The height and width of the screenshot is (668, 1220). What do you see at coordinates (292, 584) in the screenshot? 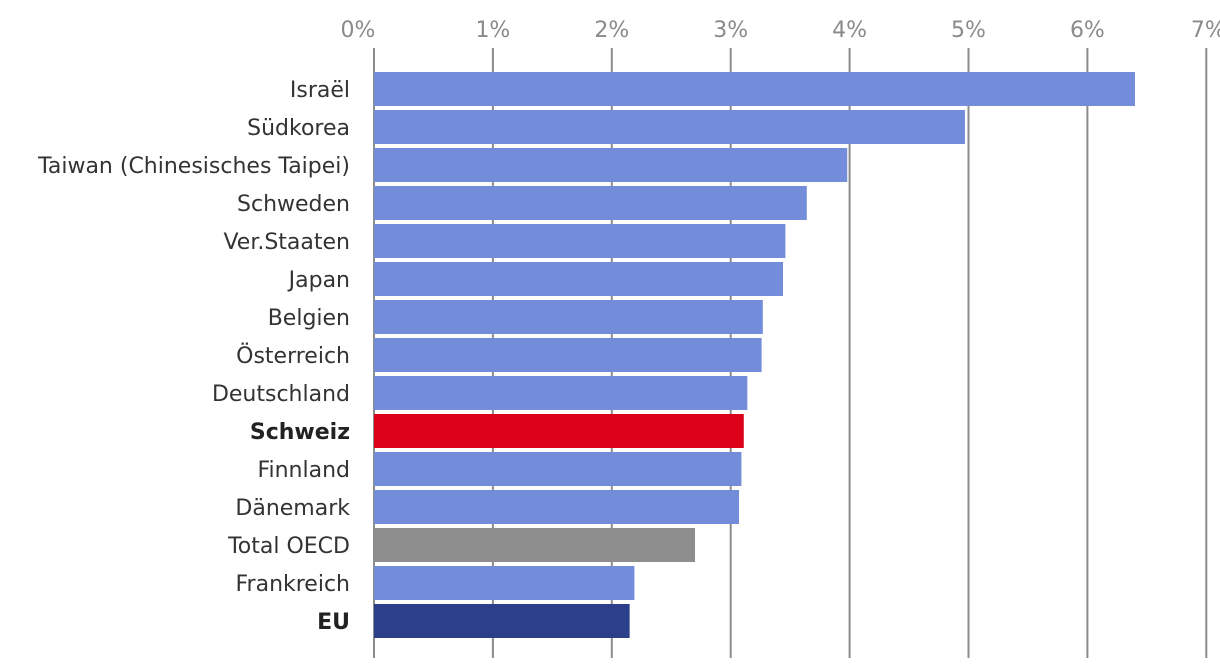
I see `category-label: Frankreich` at bounding box center [292, 584].